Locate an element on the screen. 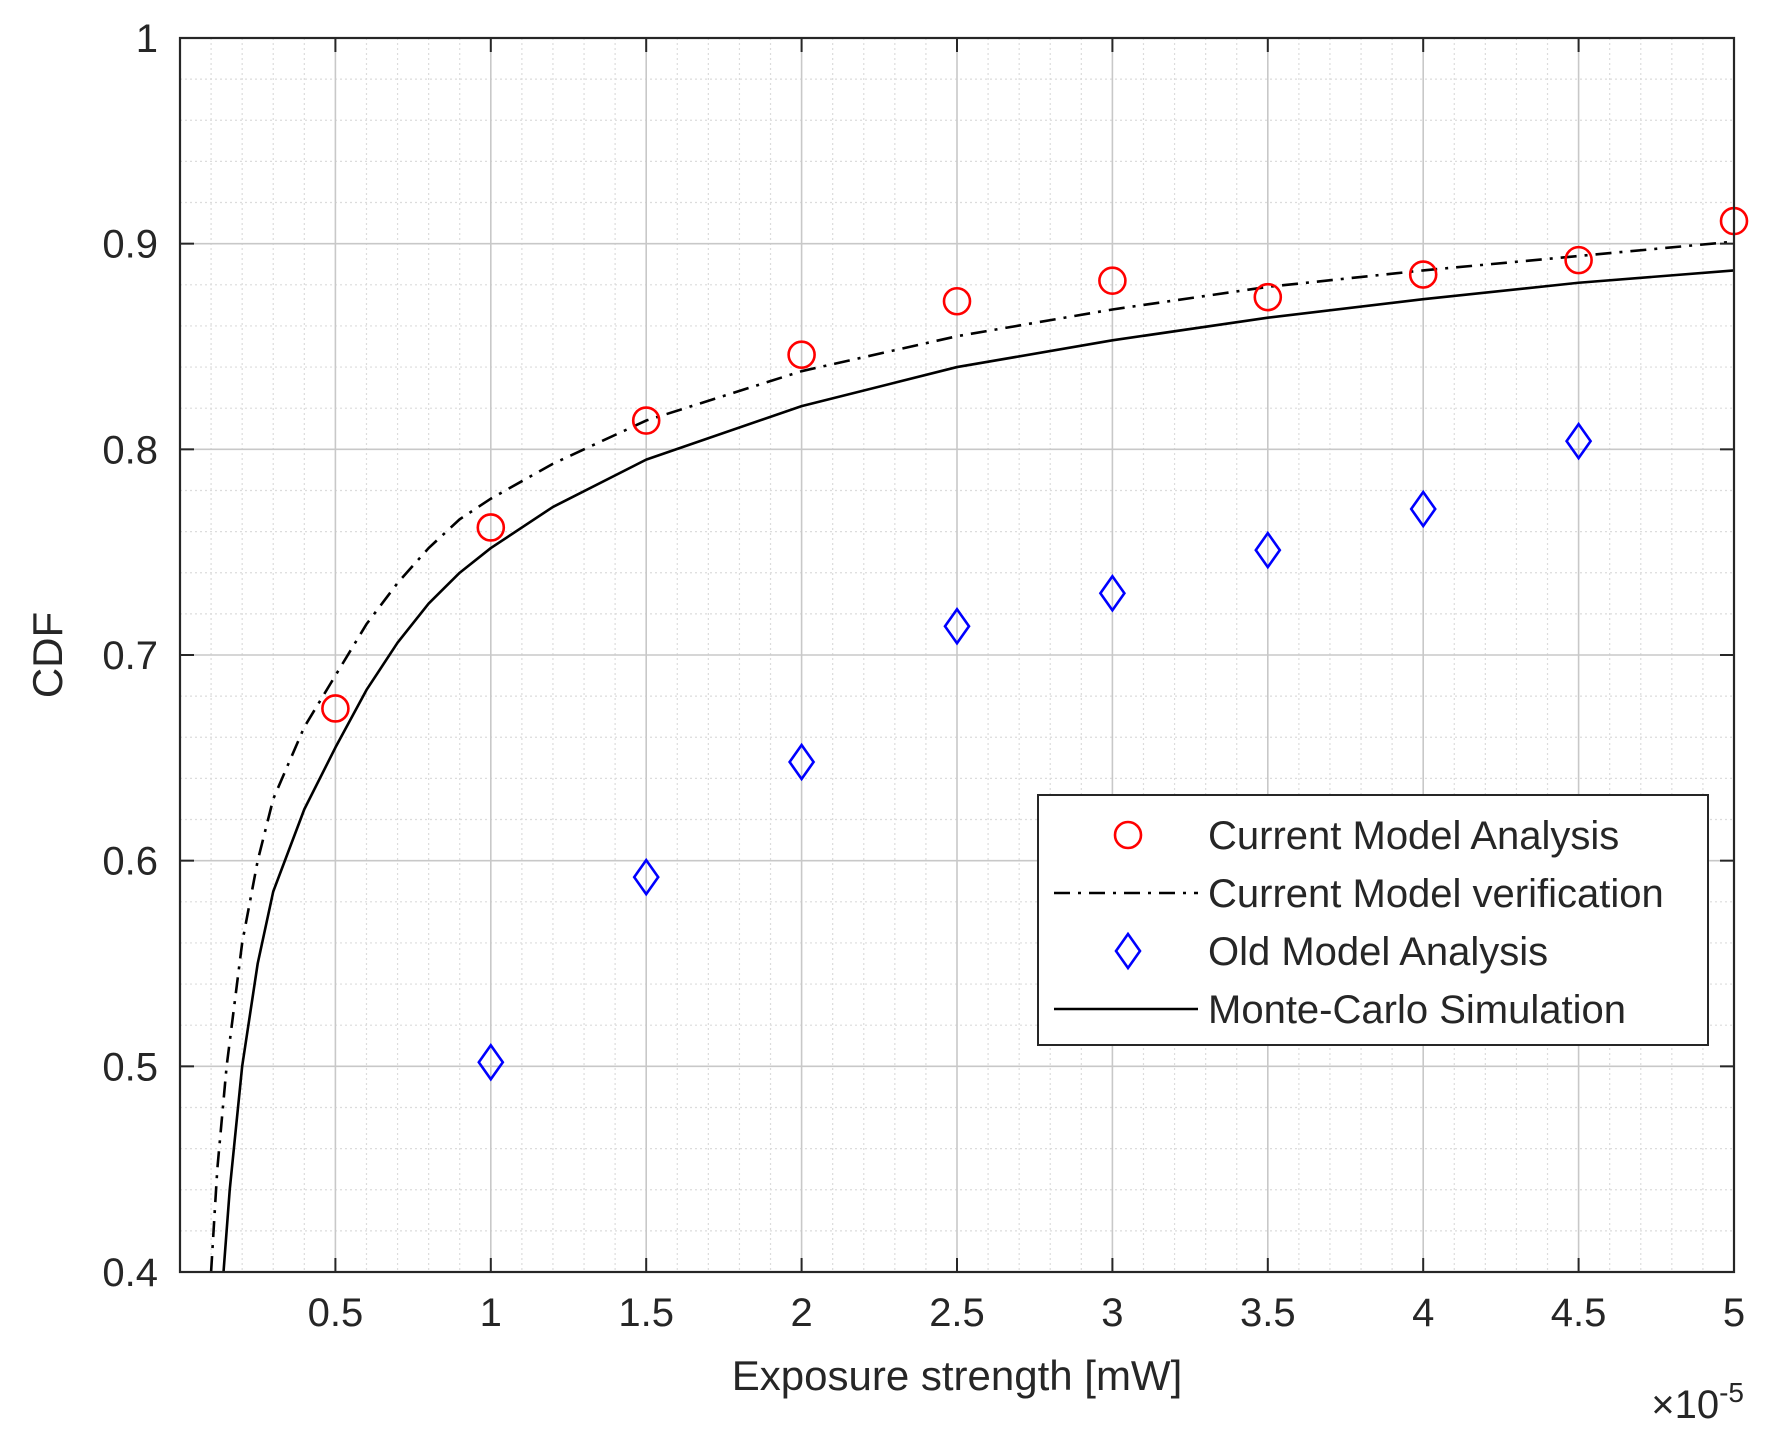  legend-entry: Current Model Analysis is located at coordinates (1366, 836).